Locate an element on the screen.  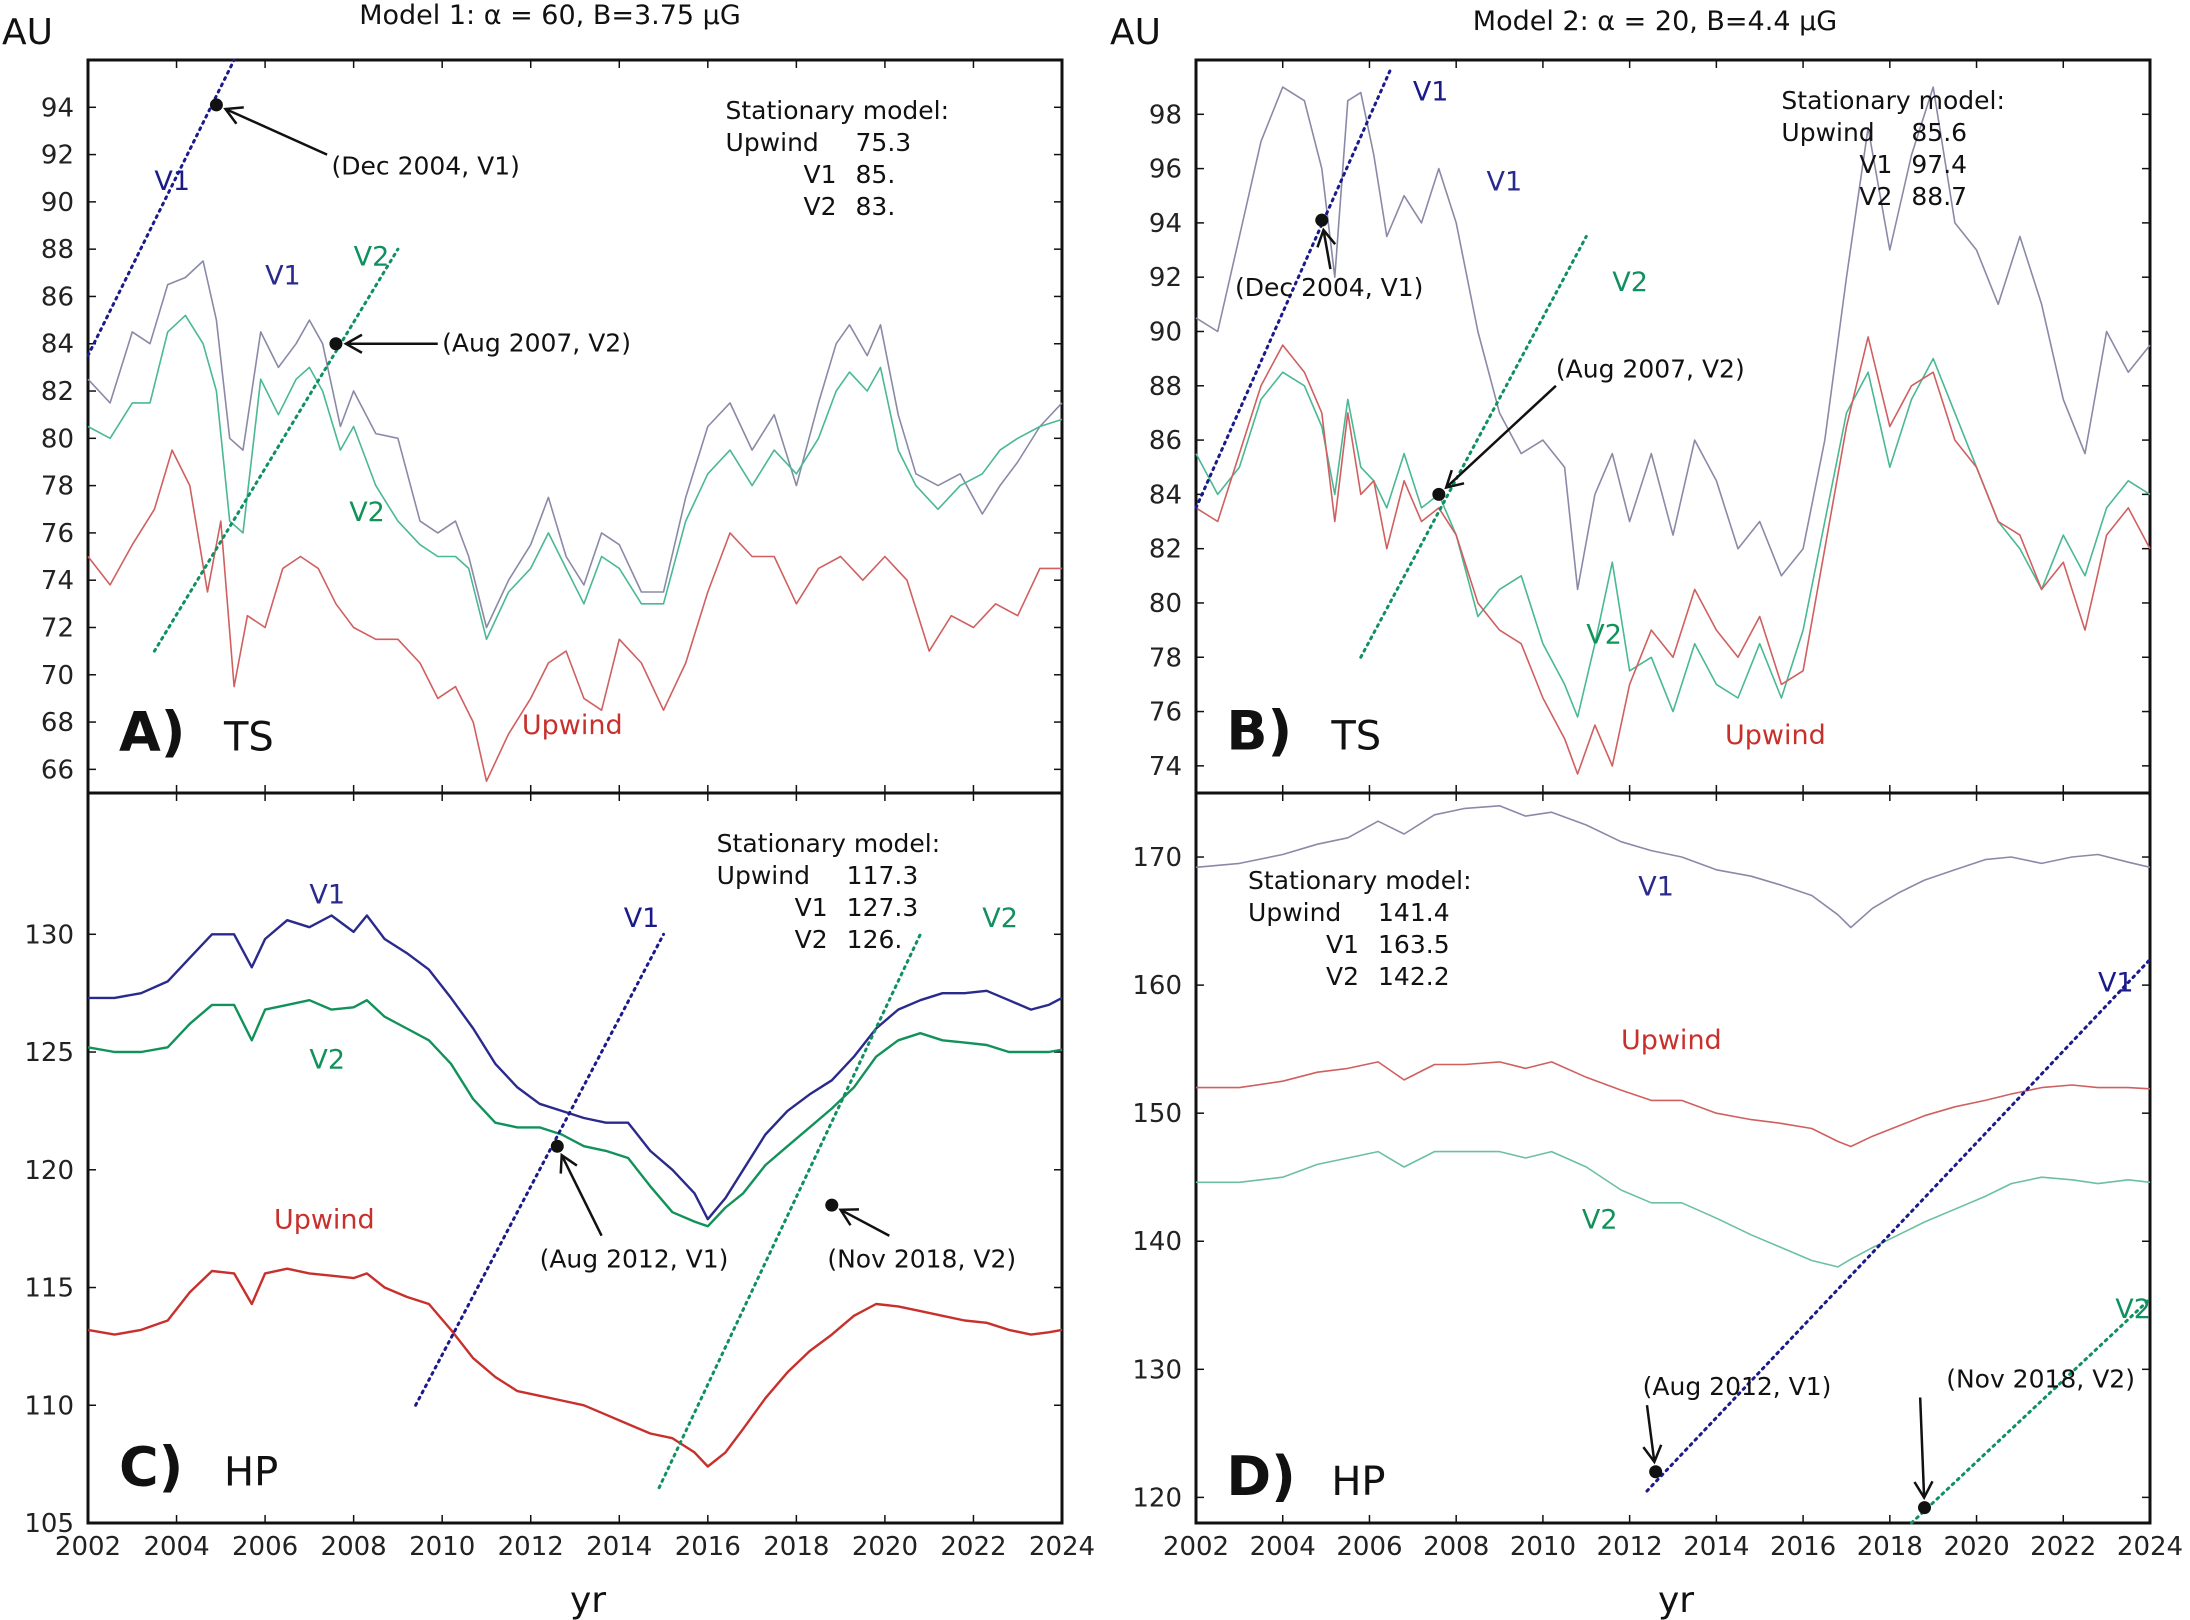
x-tick-label: 2018 is located at coordinates (796, 1547).